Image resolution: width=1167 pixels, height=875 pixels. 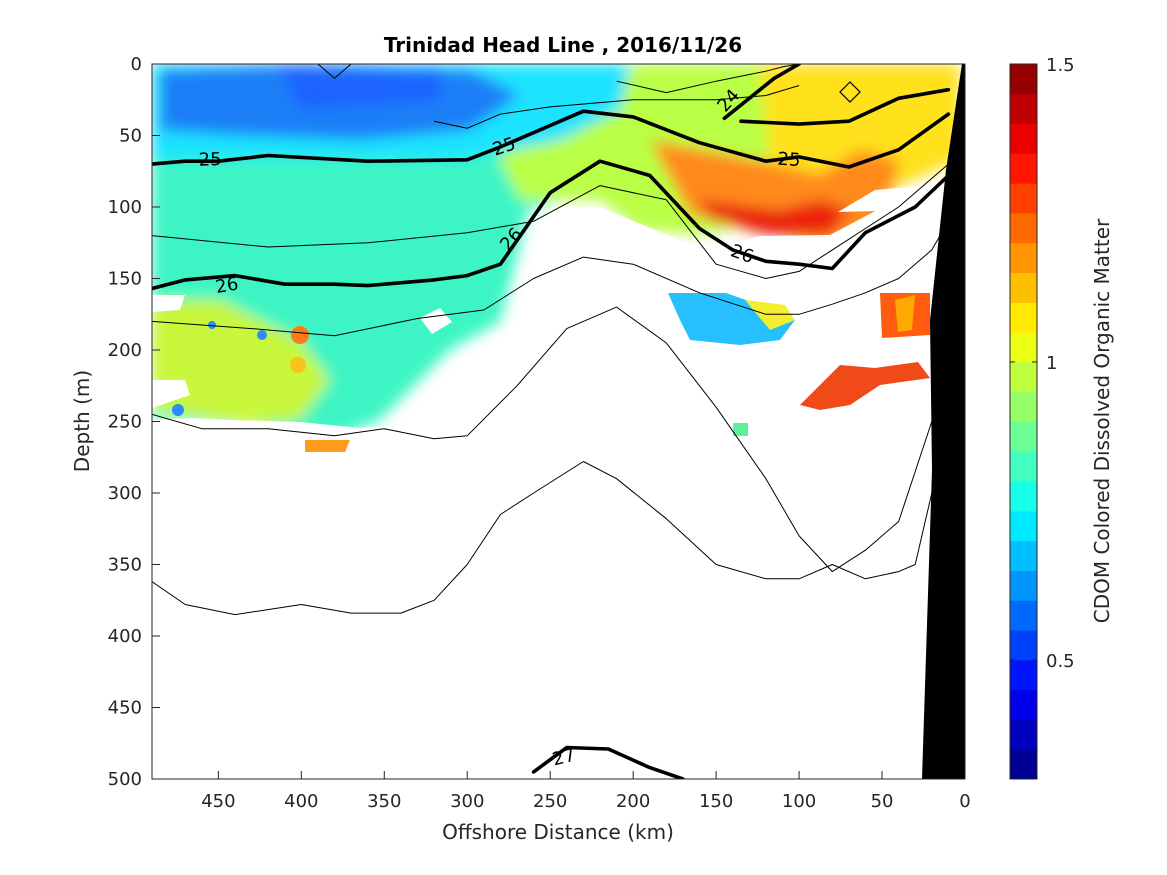 I want to click on y-axis: 0 50 100 150 200 250 300 350 400 450 500, so click(x=134, y=422).